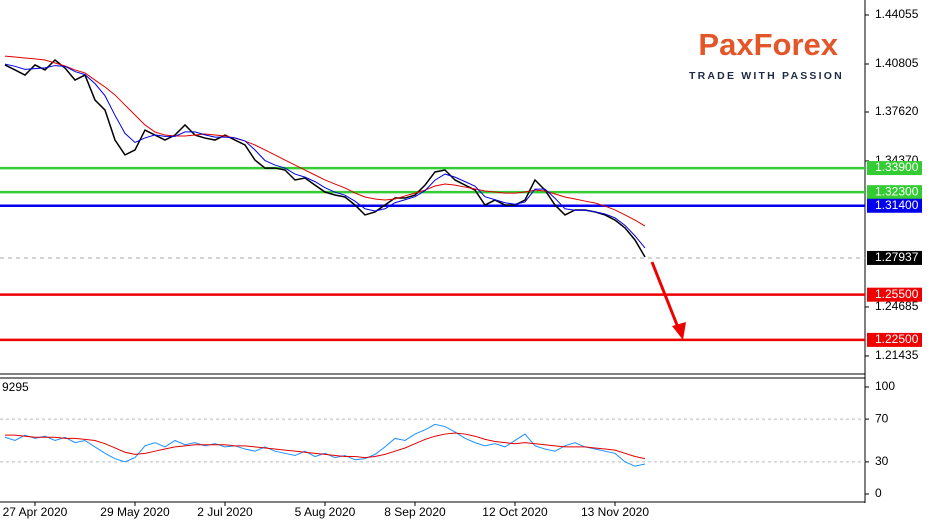  What do you see at coordinates (15, 387) in the screenshot?
I see `indicator-label: 9295` at bounding box center [15, 387].